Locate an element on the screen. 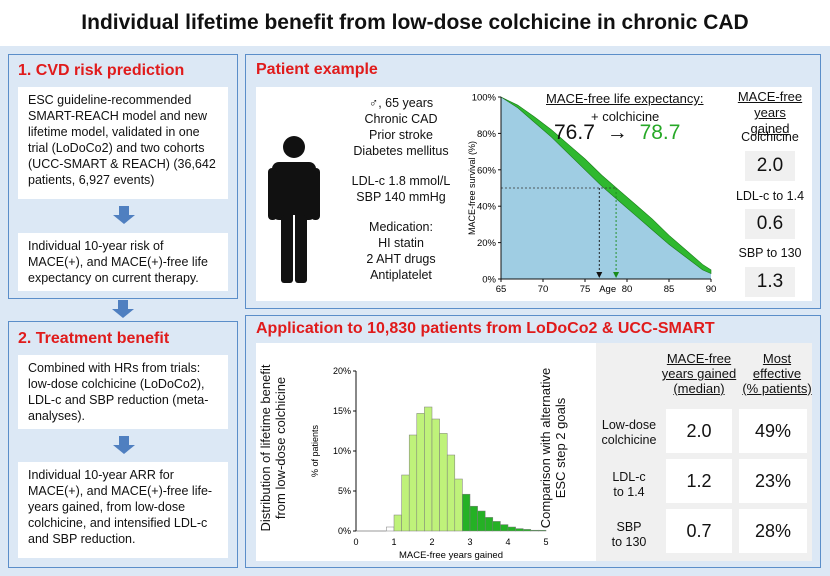  x-axis-label: MACE-free years gained is located at coordinates (451, 555).